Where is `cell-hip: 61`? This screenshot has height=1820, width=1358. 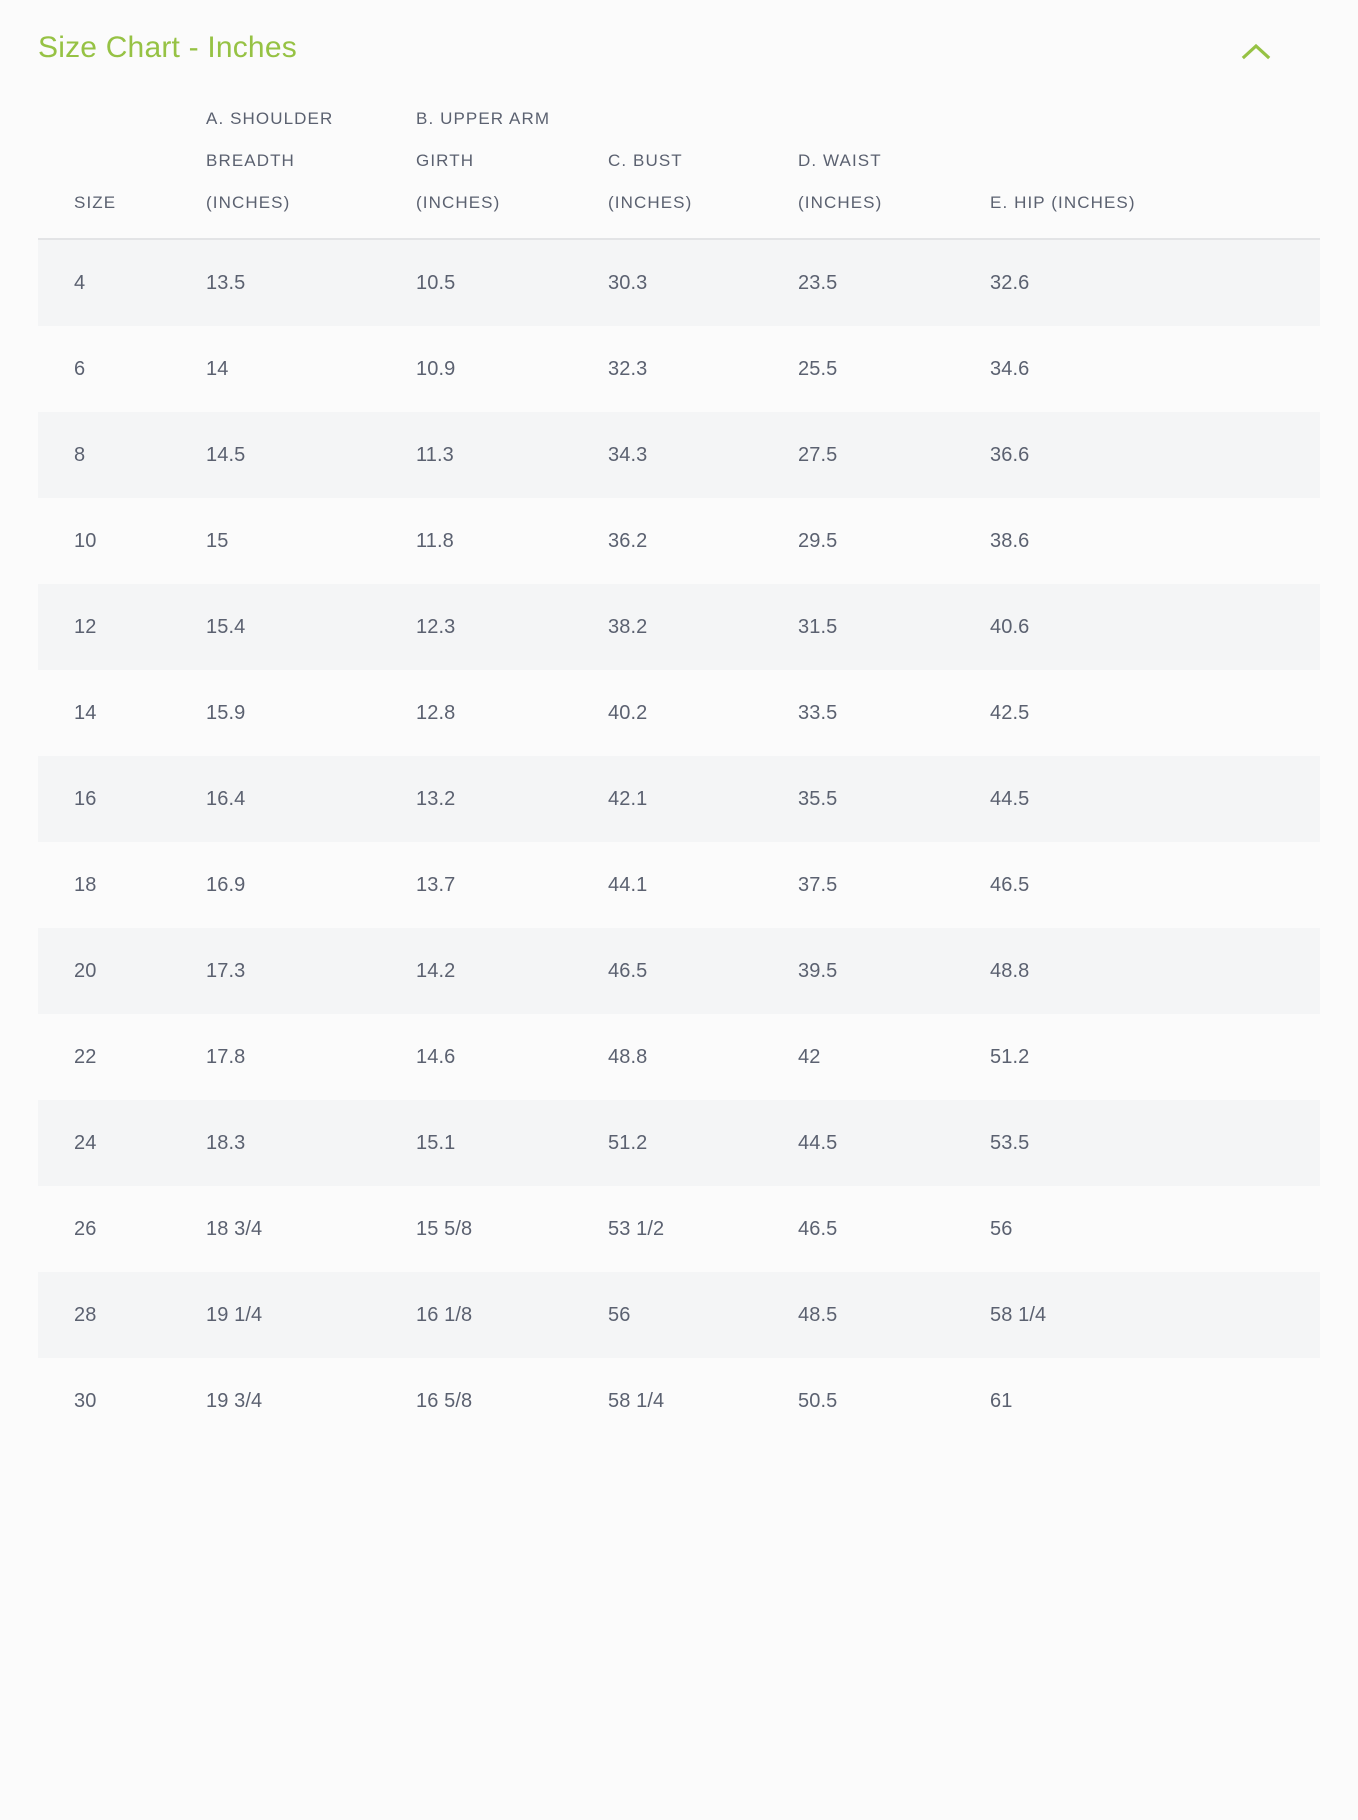
cell-hip: 61 is located at coordinates (1001, 1401).